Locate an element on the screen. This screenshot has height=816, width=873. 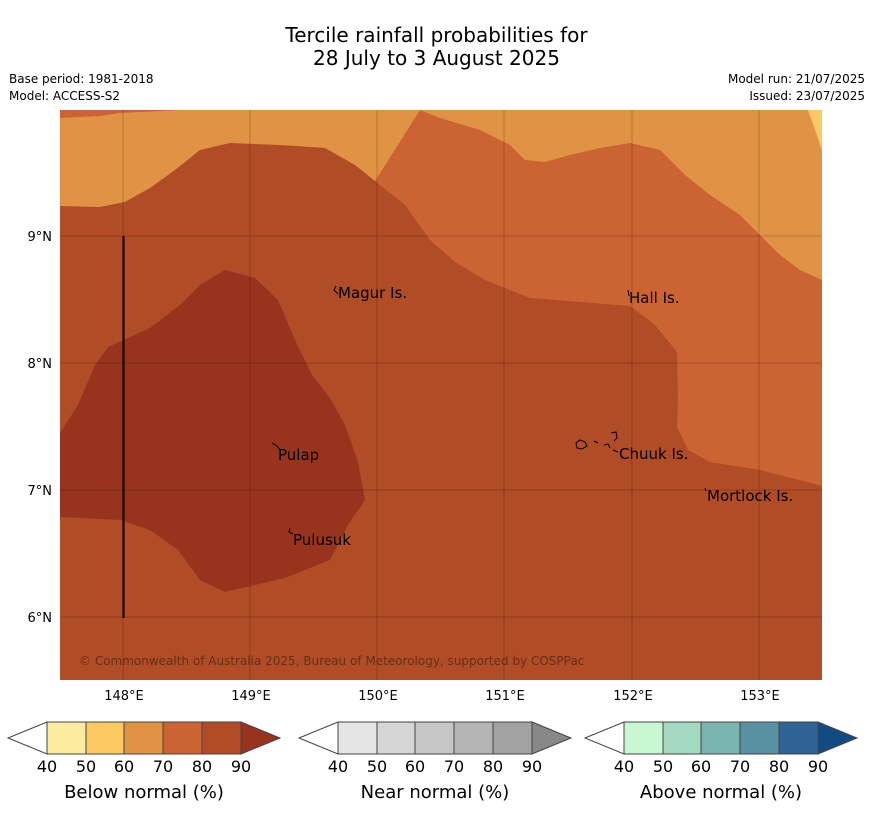
pulap-island-marker is located at coordinates (276, 446).